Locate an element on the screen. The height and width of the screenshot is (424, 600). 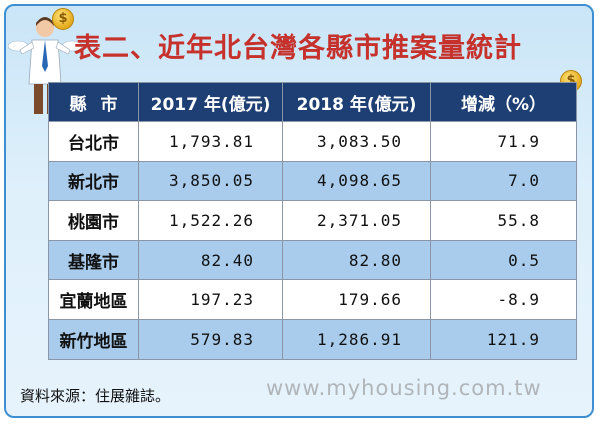
table-header-row: 縣市 2017 年(億元) 2018 年(億元) 增減（%） is located at coordinates (312, 102).